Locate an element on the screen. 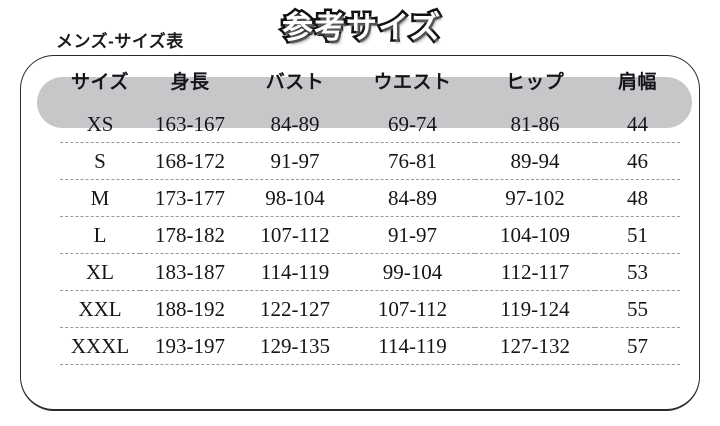 The height and width of the screenshot is (426, 720). table-row: XS 163-167 84-89 69-74 81-86 44 is located at coordinates (360, 124).